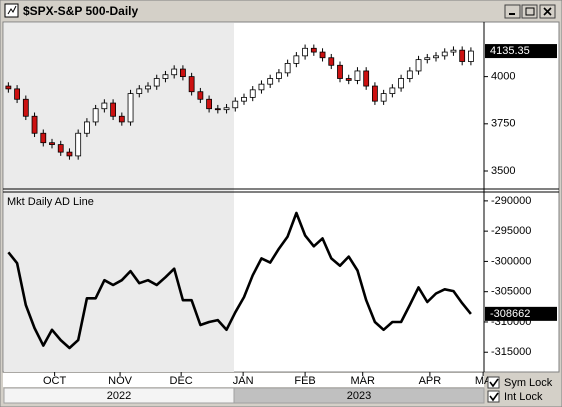 This screenshot has height=407, width=562. I want to click on maximize-glyph, so click(530, 11).